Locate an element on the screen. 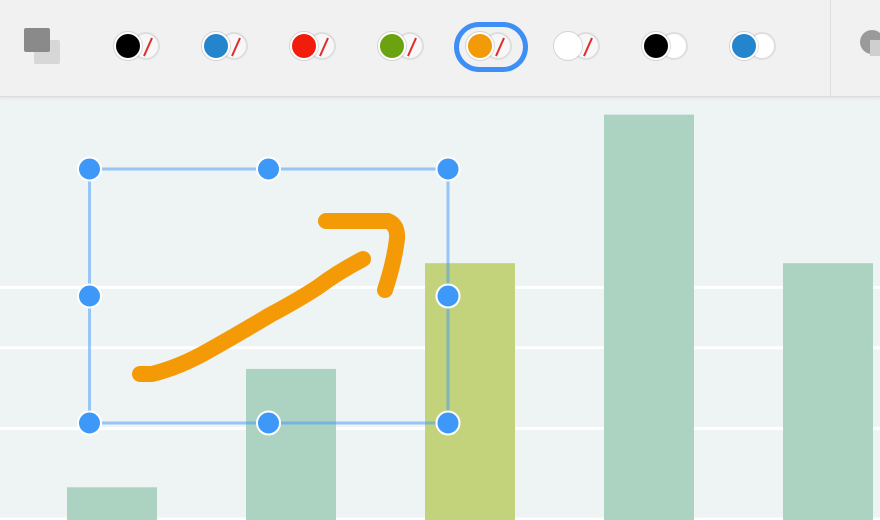 Image resolution: width=880 pixels, height=520 pixels. toolbar-divider is located at coordinates (830, 48).